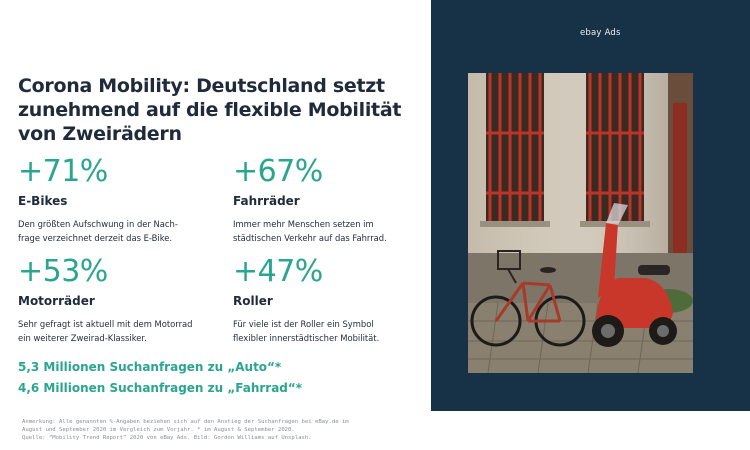  What do you see at coordinates (253, 301) in the screenshot?
I see `stat-label: Roller` at bounding box center [253, 301].